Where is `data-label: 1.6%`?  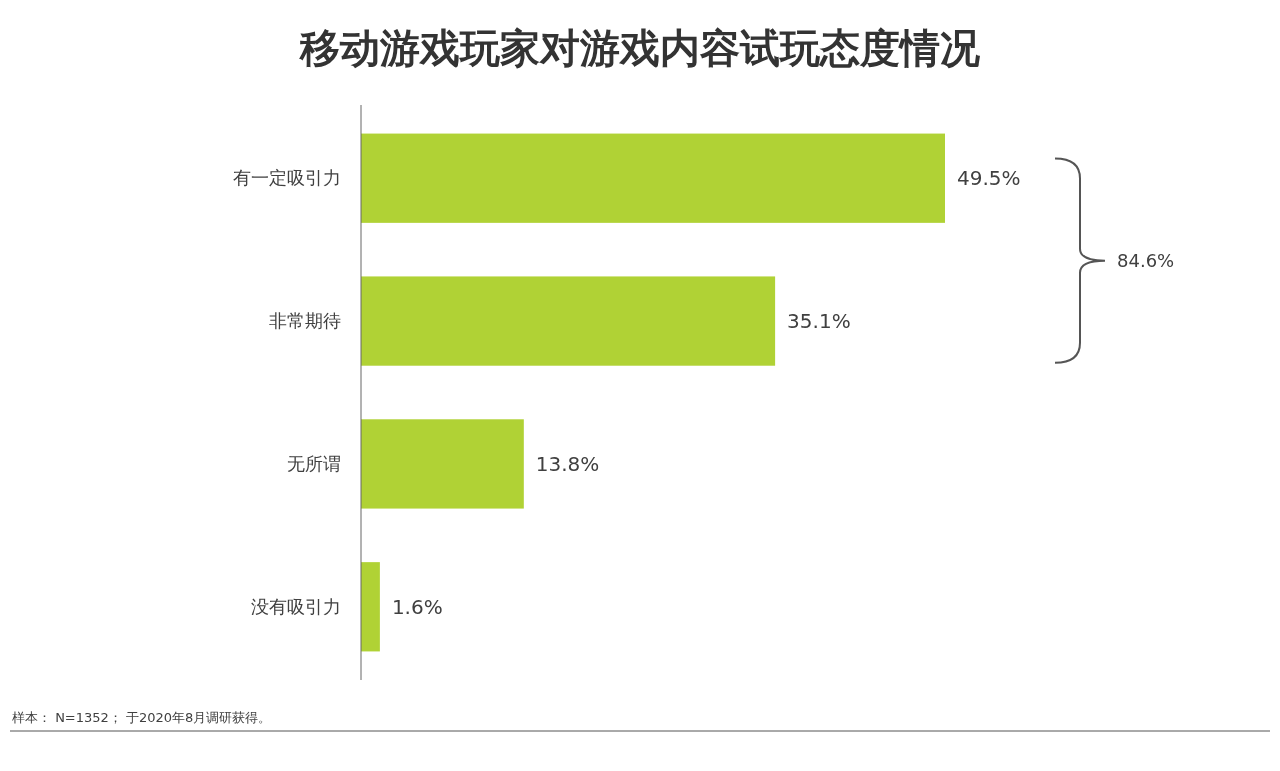 data-label: 1.6% is located at coordinates (417, 606).